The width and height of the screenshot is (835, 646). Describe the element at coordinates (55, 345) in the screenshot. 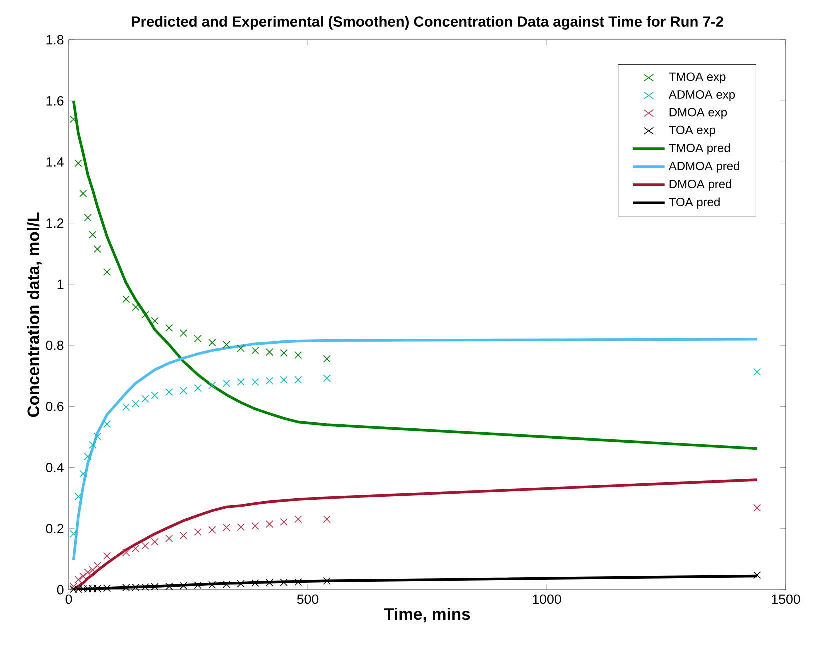

I see `y-tick-label: 0.8` at that location.